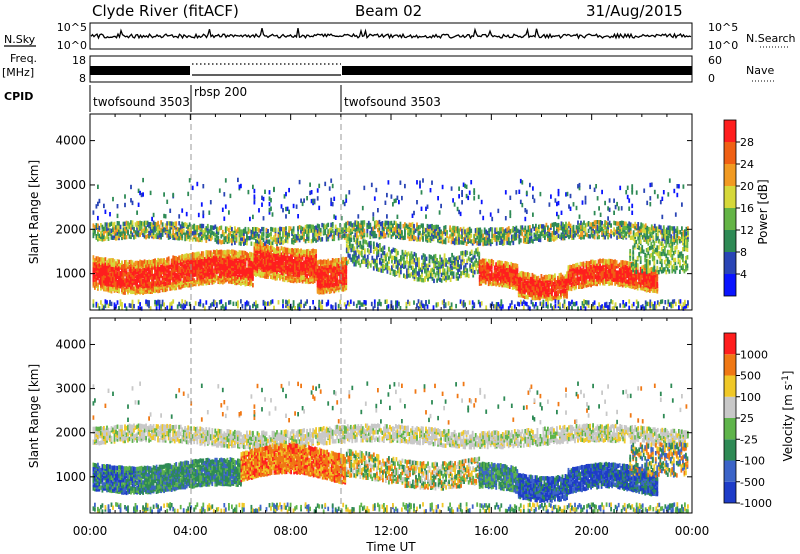  Describe the element at coordinates (392, 102) in the screenshot. I see `cpid-segment-3: twofsound 3503` at that location.